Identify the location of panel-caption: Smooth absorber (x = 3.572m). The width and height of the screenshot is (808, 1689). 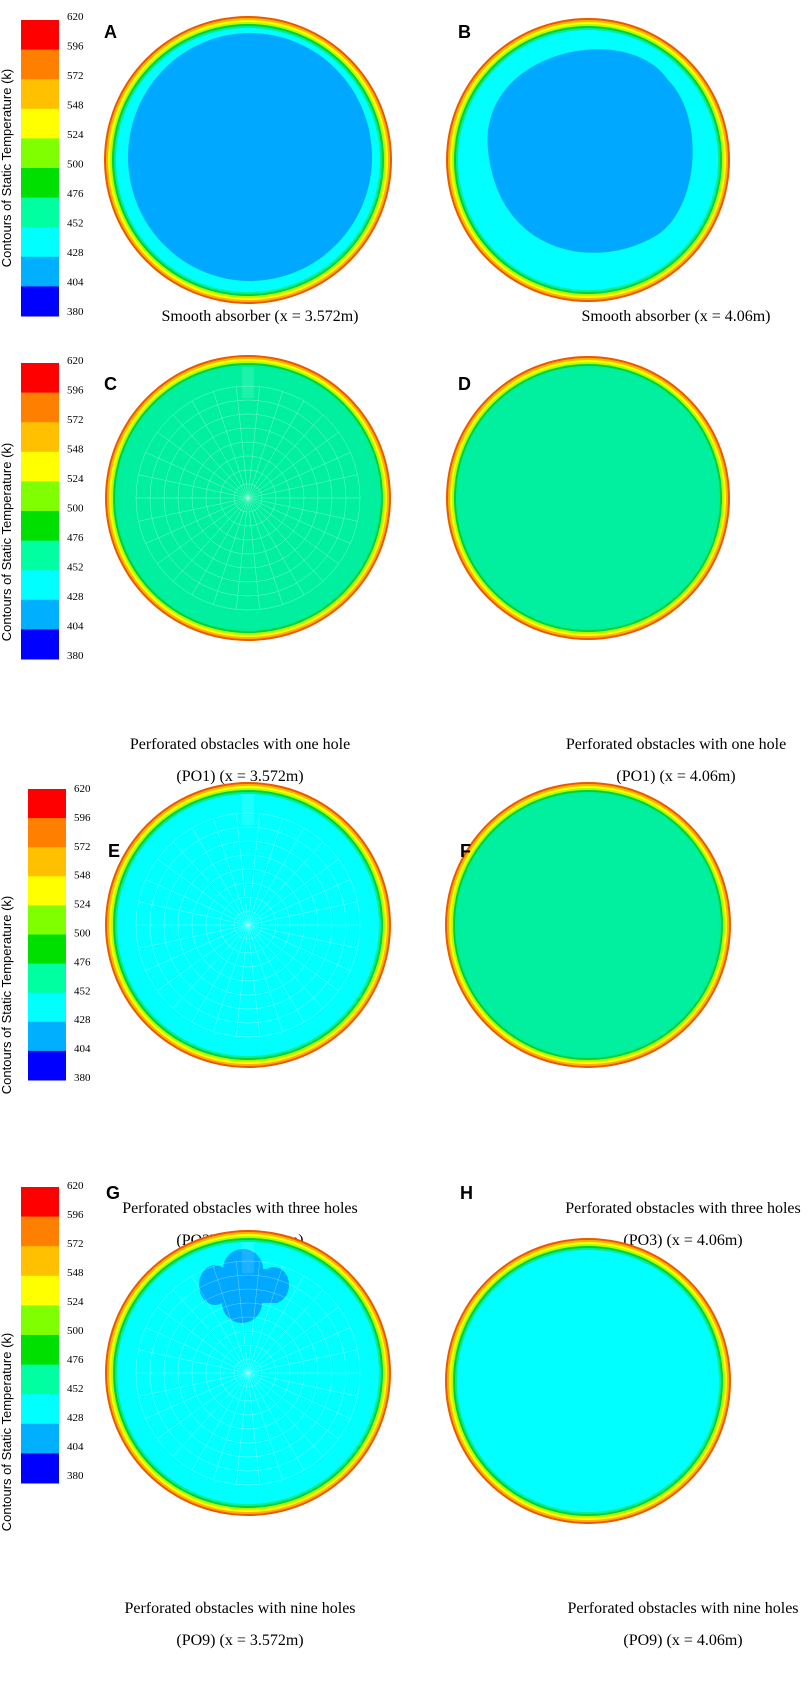
(260, 316).